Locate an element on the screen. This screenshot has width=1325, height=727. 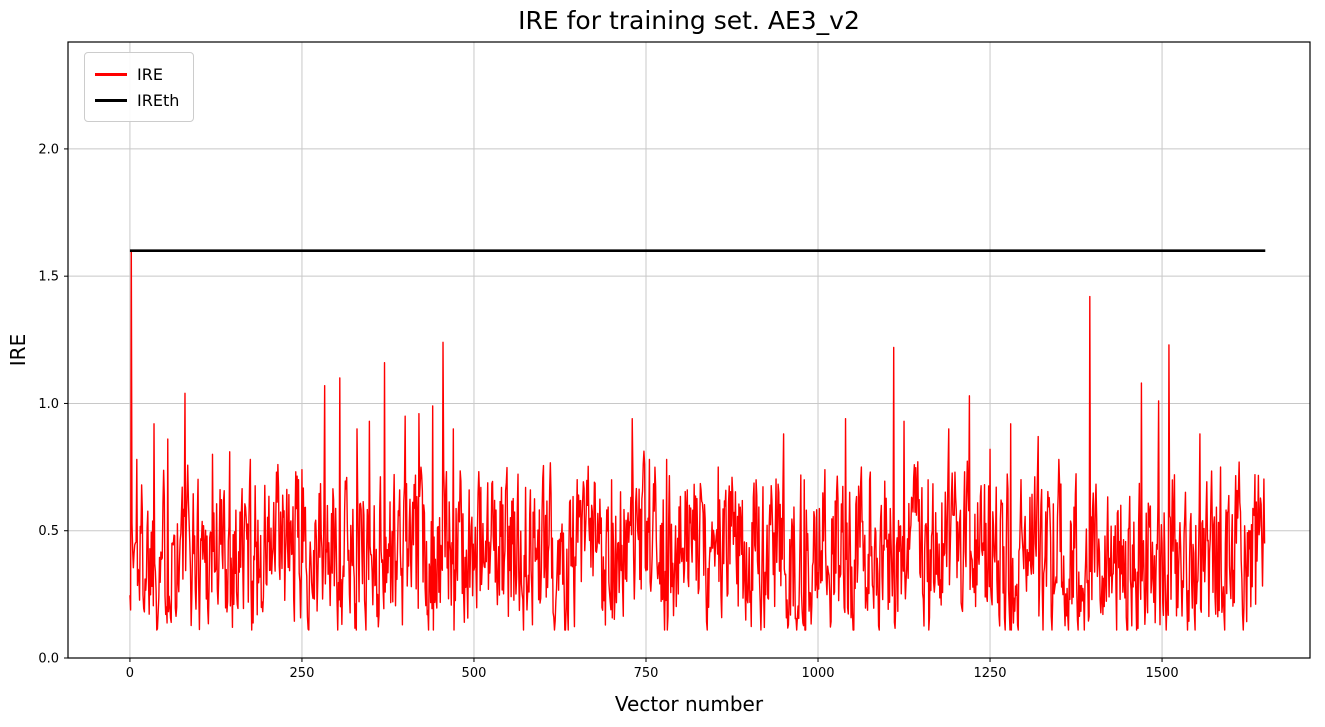
x-tick-label: 250 is located at coordinates (302, 673).